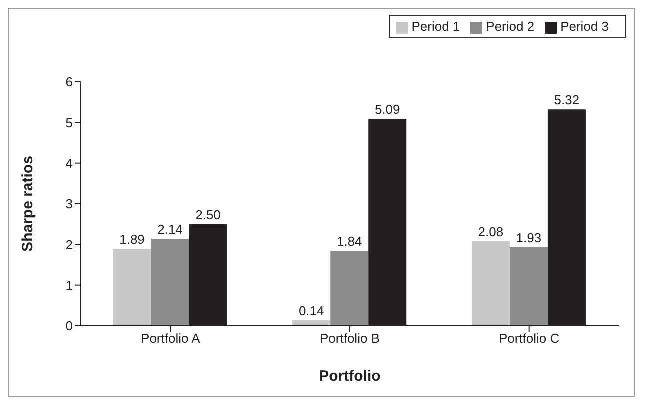 This screenshot has height=407, width=645. I want to click on y-tick-label: 4, so click(69, 163).